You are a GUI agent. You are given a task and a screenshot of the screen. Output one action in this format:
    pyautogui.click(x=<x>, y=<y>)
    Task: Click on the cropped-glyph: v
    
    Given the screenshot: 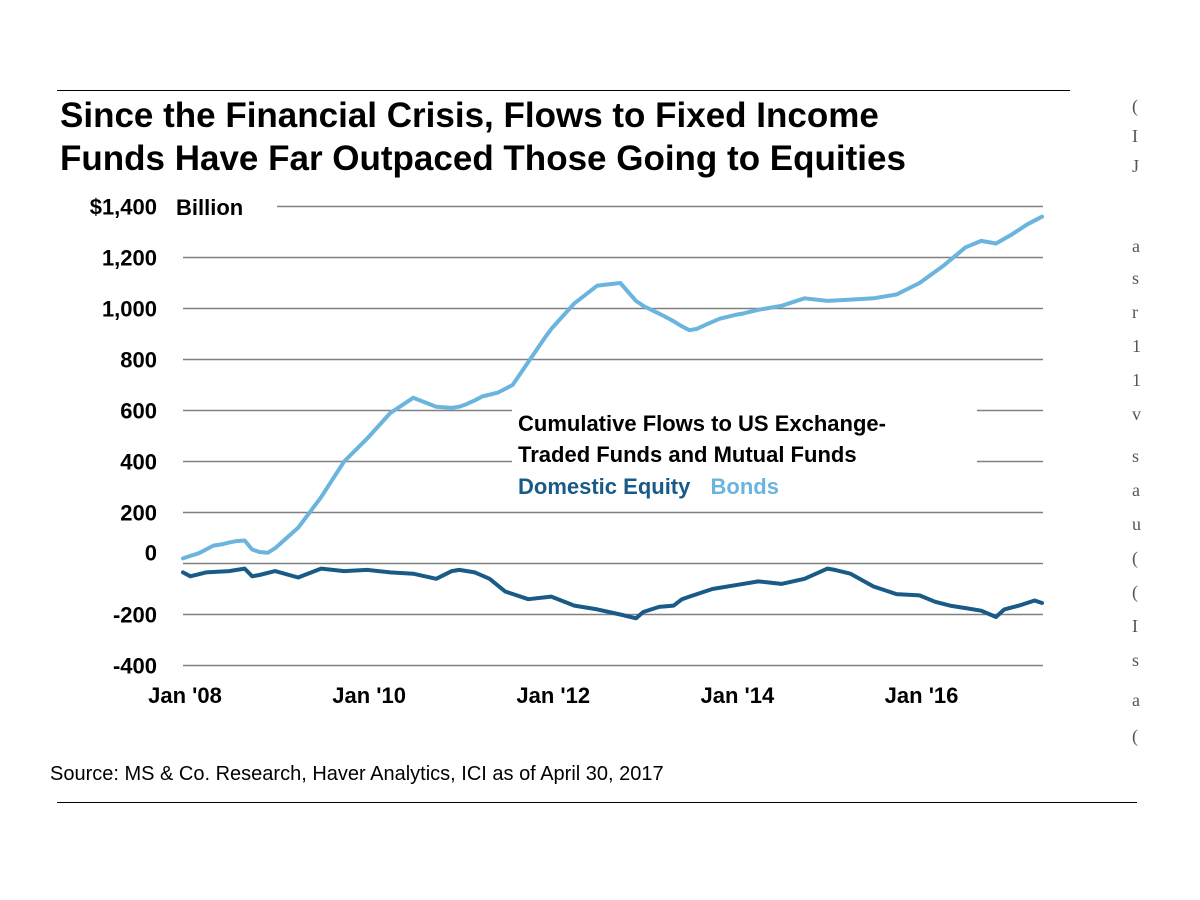 What is the action you would take?
    pyautogui.click(x=1136, y=414)
    